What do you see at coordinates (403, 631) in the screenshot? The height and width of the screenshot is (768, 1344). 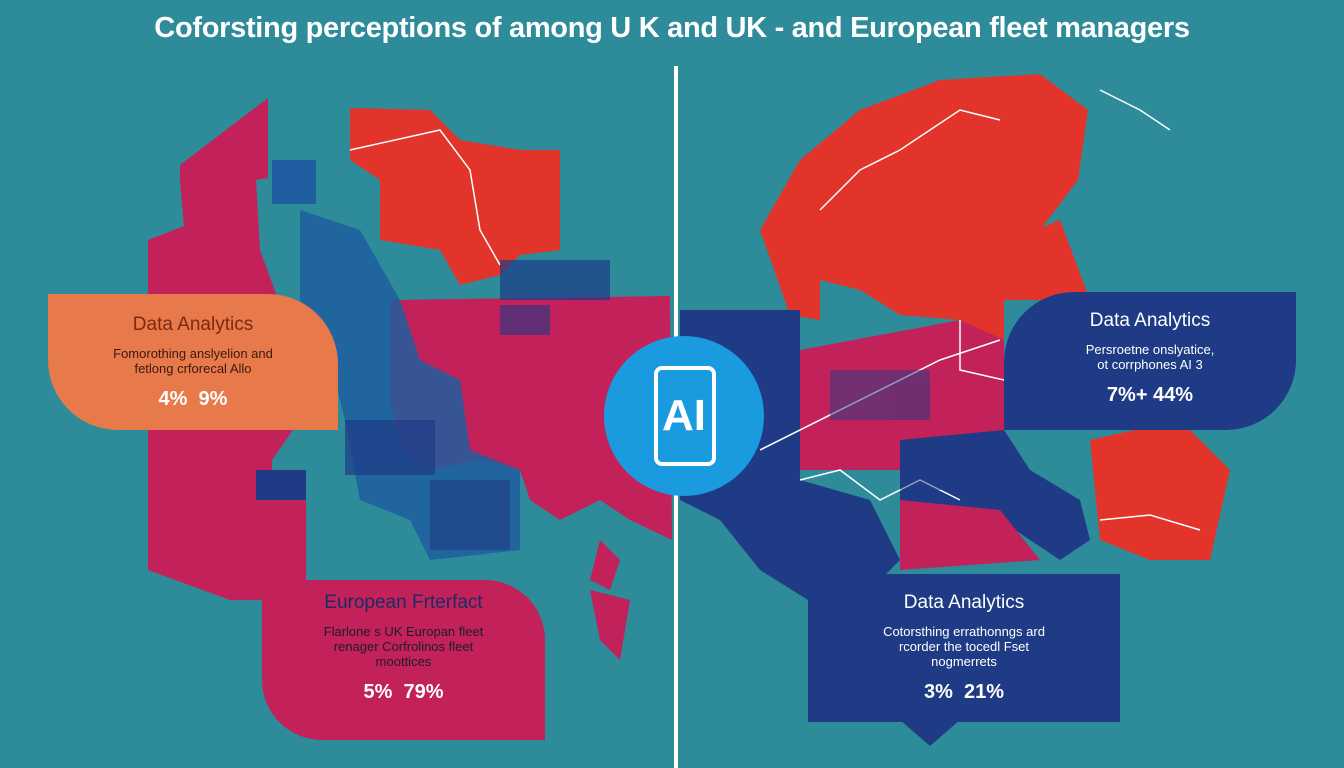 I see `description-line: Flarlone s UK Europan fleet` at bounding box center [403, 631].